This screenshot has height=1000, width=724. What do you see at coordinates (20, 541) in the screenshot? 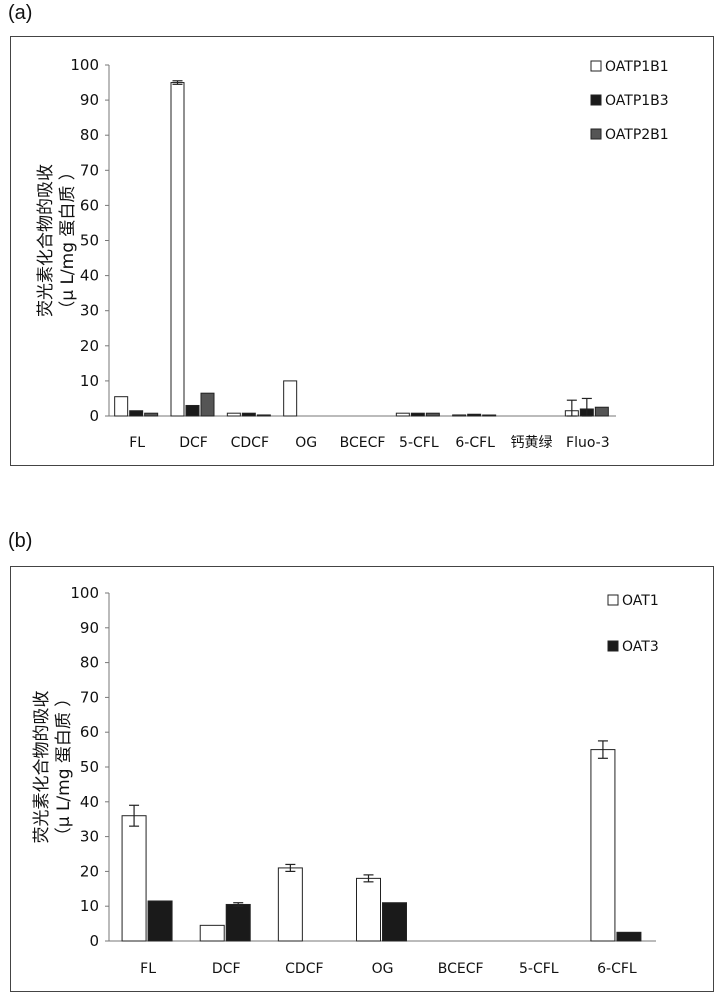
I see `panel-label-b: (b)` at bounding box center [20, 541].